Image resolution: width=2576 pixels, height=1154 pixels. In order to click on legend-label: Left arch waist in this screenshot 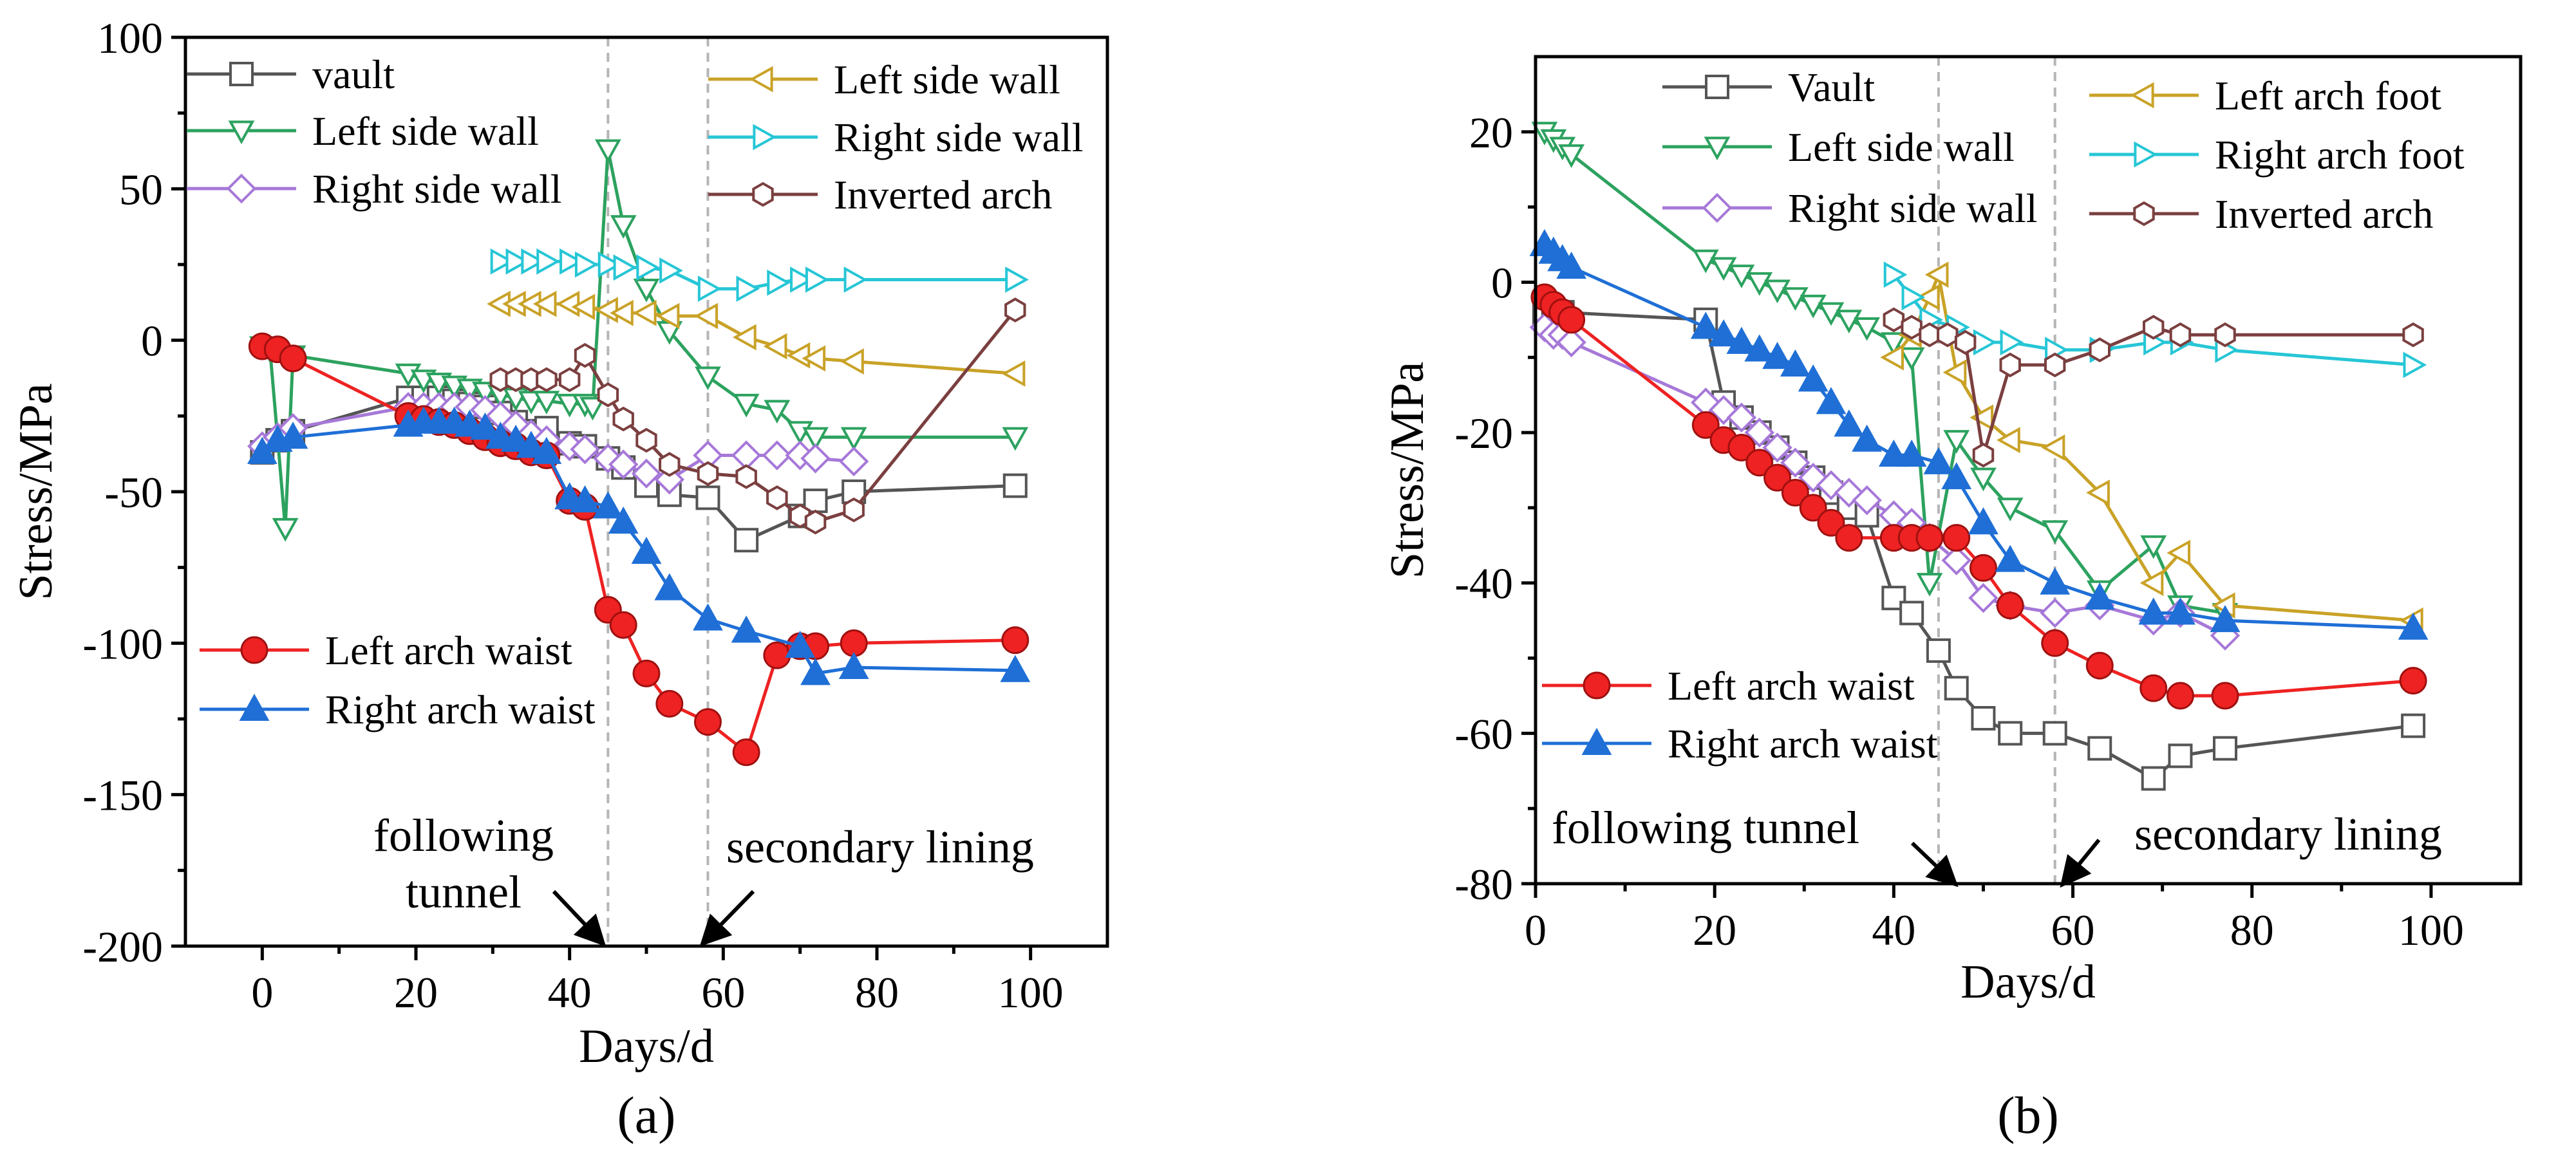, I will do `click(1791, 686)`.